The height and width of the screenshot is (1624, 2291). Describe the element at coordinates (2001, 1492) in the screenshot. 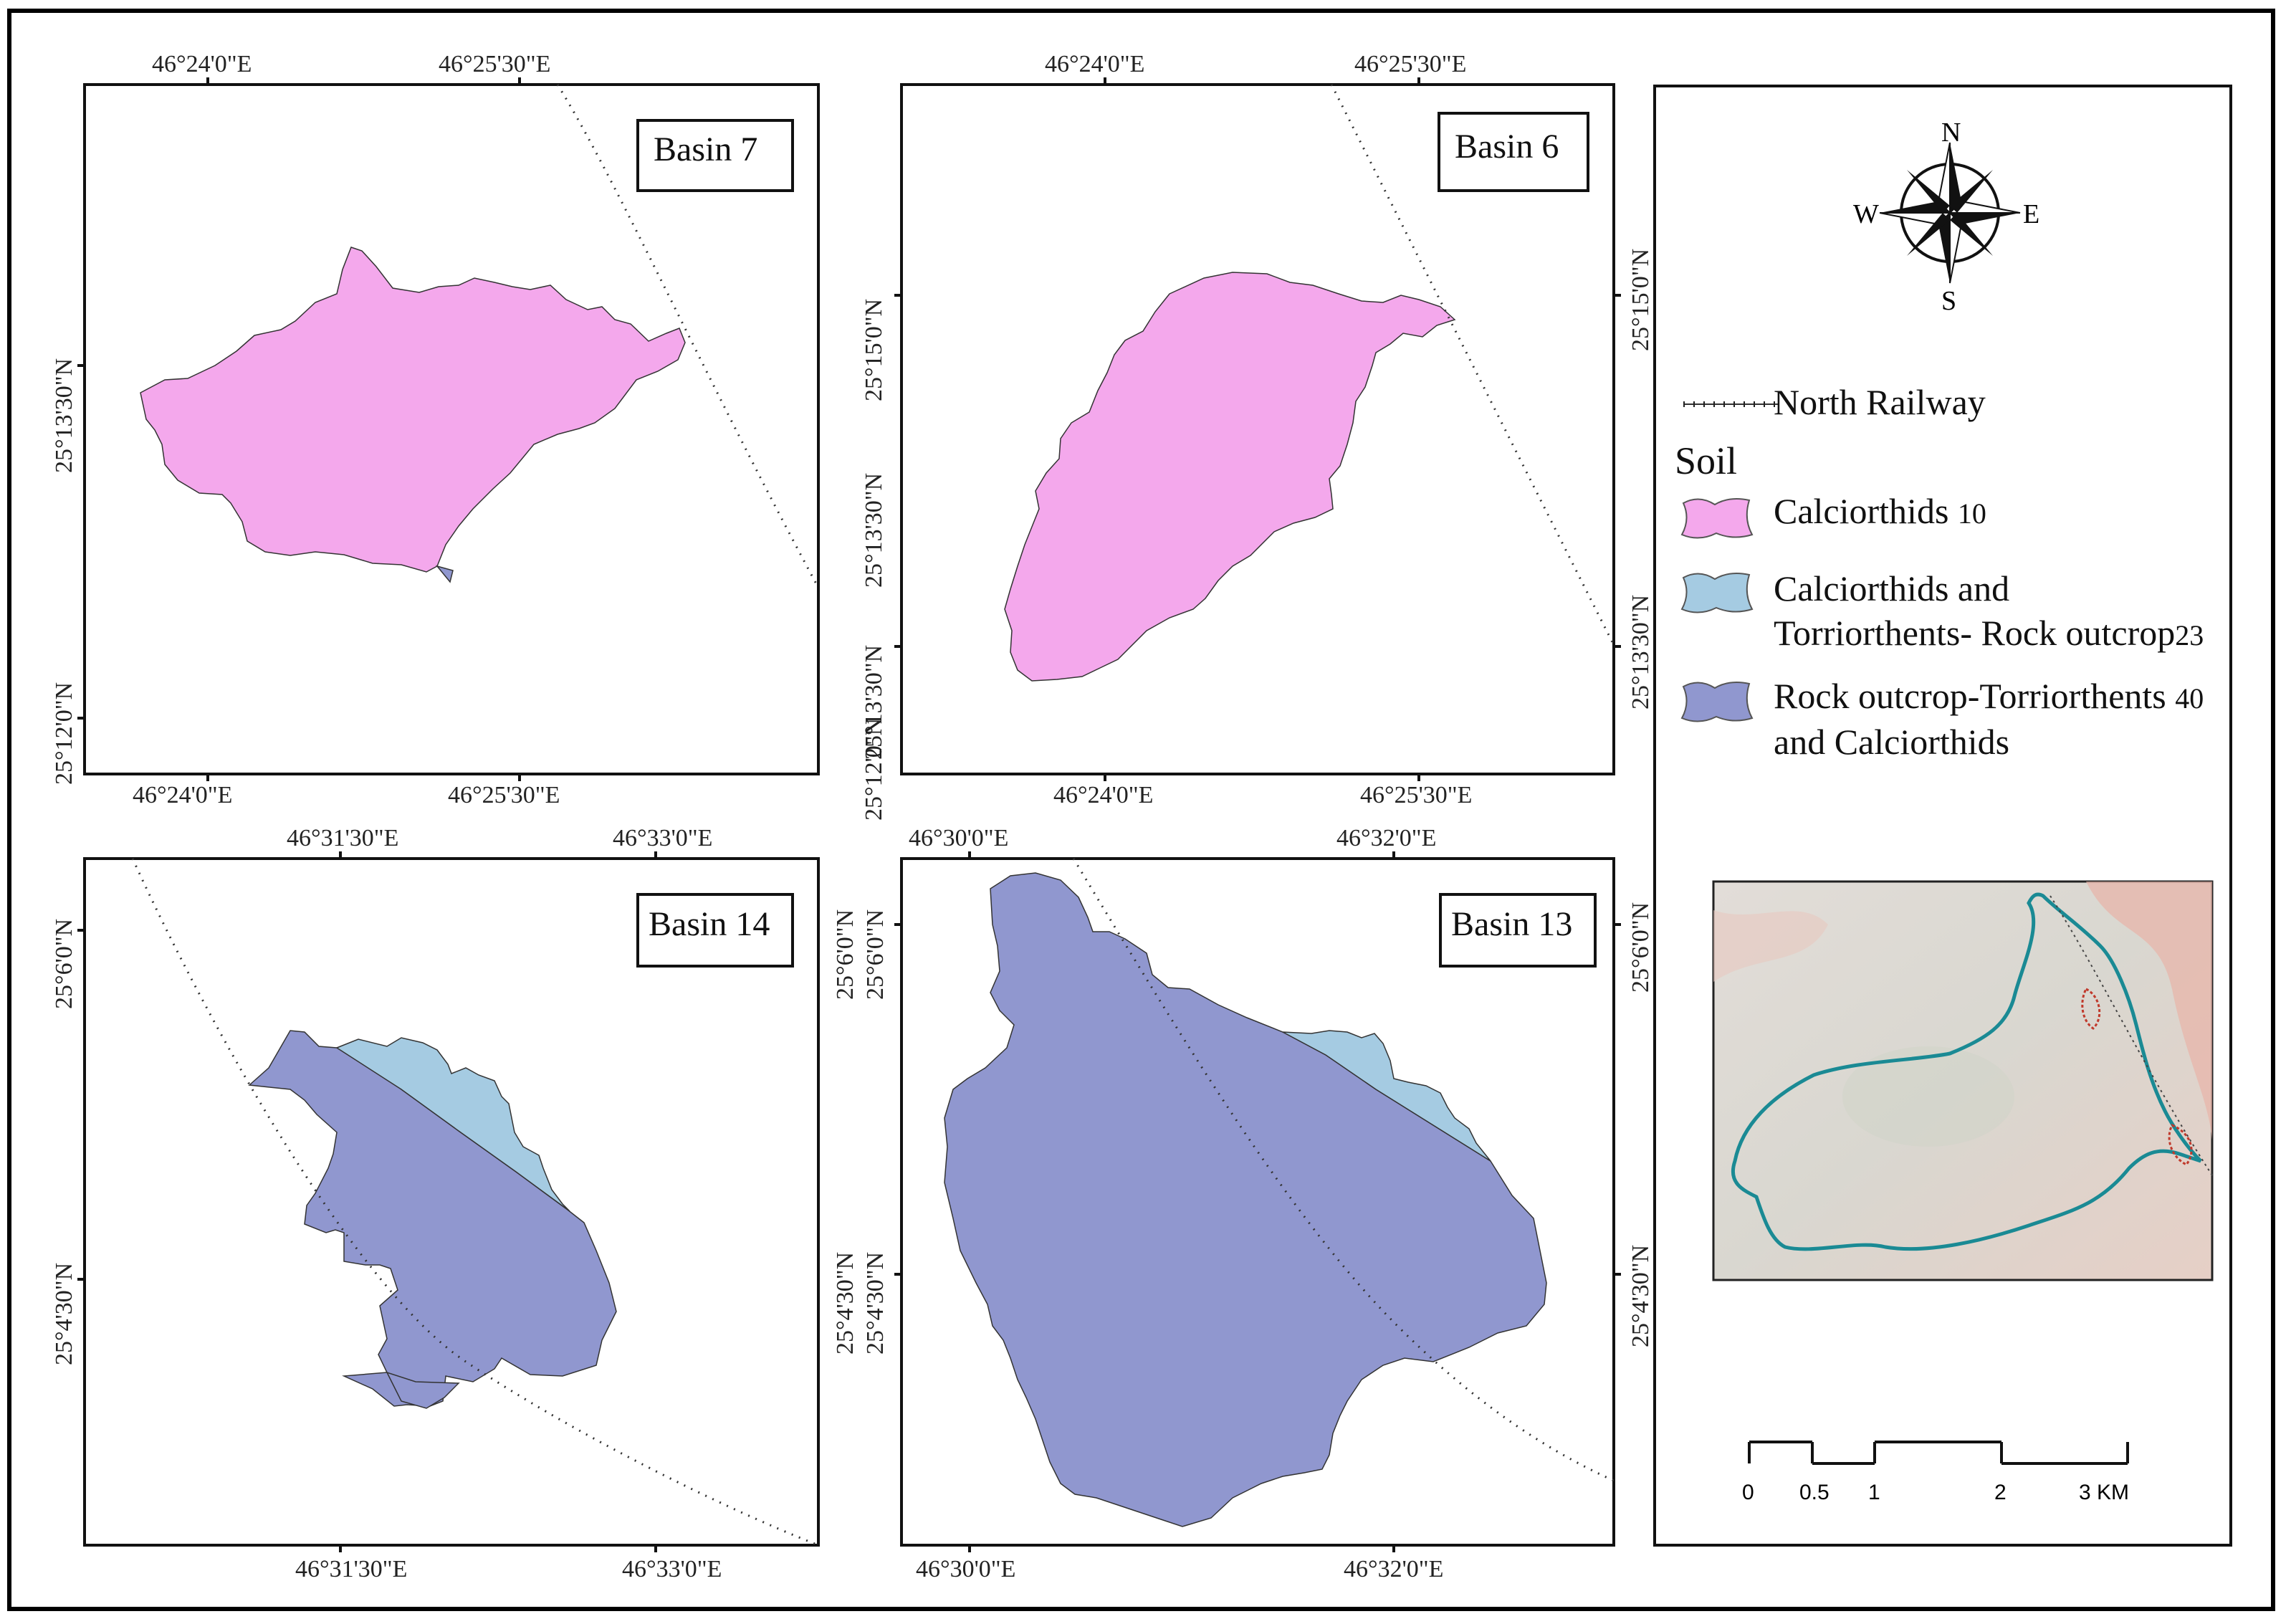

I see `scale-label: 2` at that location.